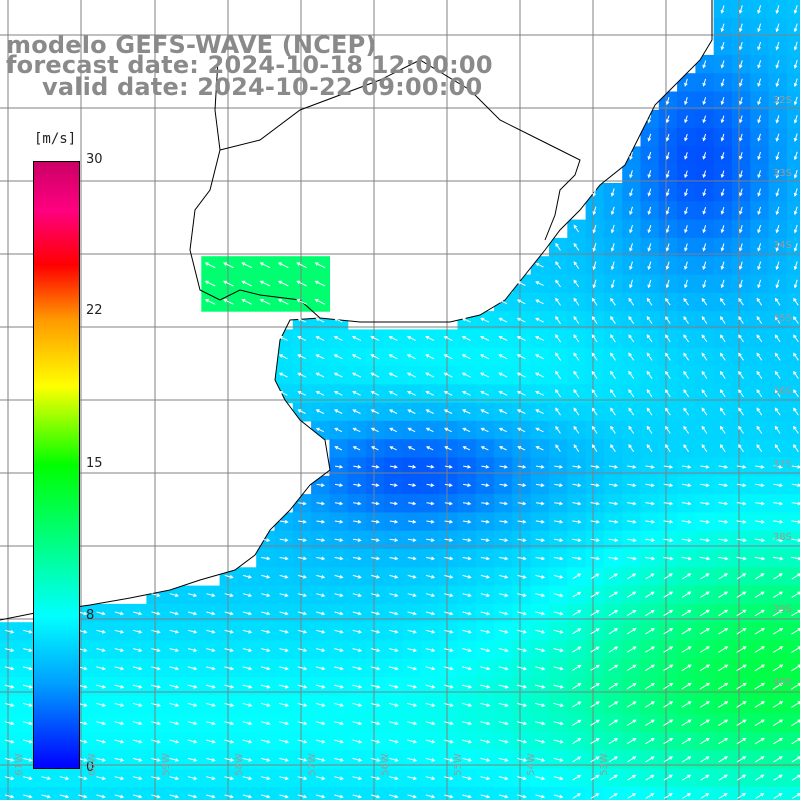  What do you see at coordinates (531, 764) in the screenshot?
I see `lon-label: 54W` at bounding box center [531, 764].